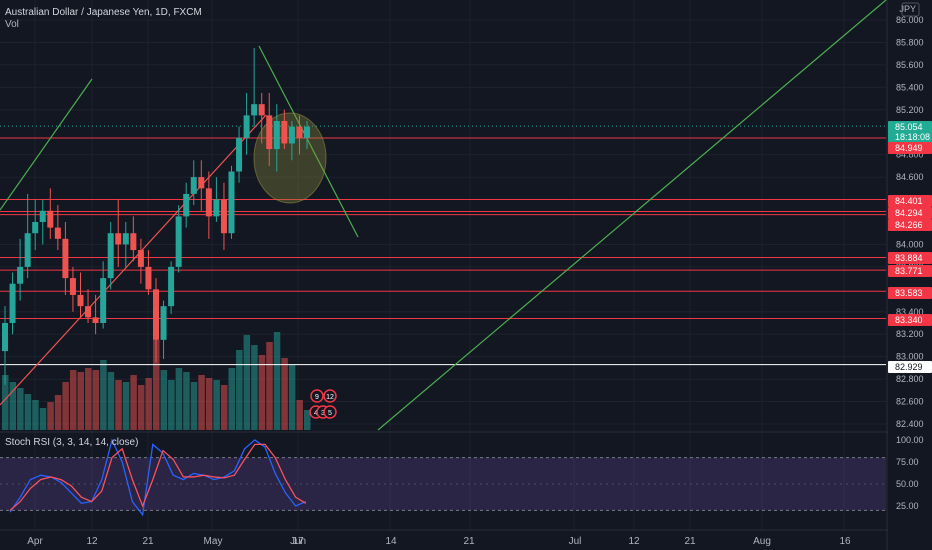  I want to click on currency-label: JPY, so click(907, 9).